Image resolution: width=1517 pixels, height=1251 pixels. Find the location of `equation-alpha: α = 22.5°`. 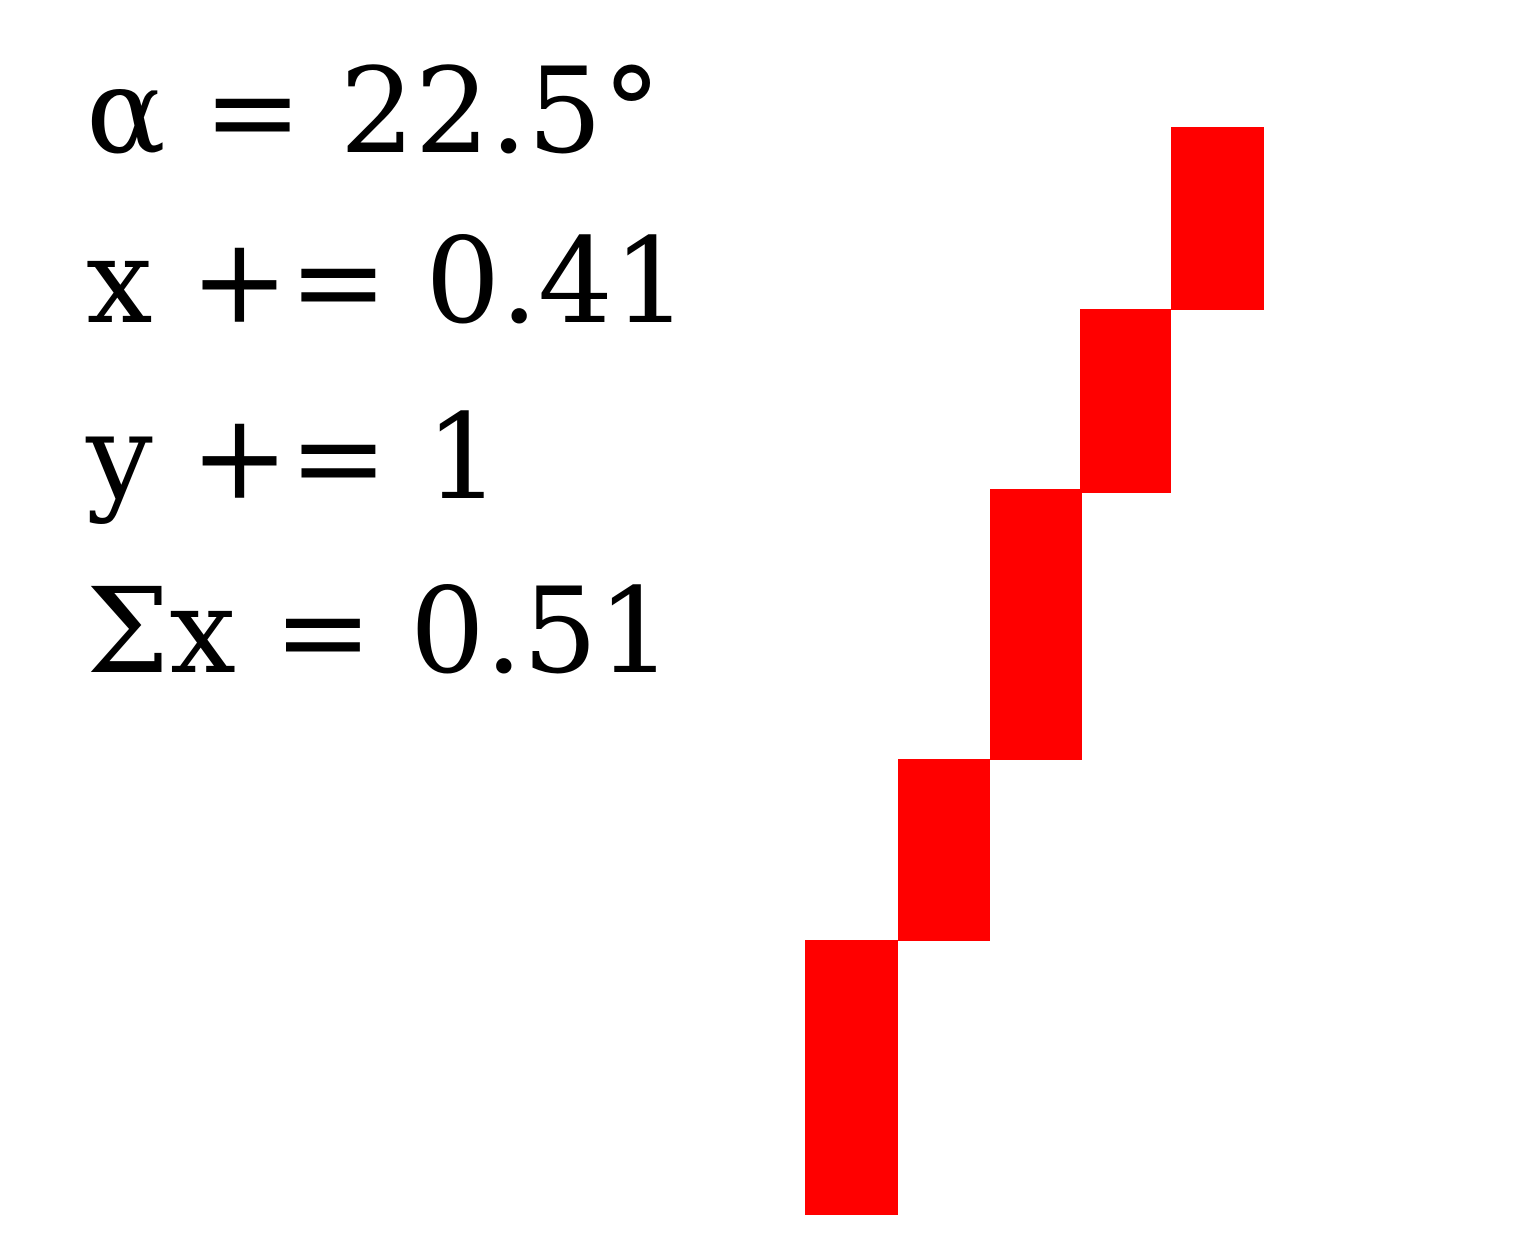

equation-alpha: α = 22.5° is located at coordinates (374, 111).